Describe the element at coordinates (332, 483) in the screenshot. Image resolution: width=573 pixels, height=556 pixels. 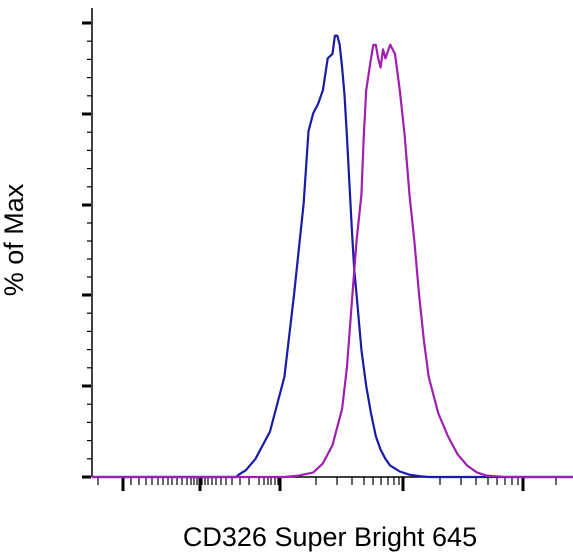
I see `x-axis` at that location.